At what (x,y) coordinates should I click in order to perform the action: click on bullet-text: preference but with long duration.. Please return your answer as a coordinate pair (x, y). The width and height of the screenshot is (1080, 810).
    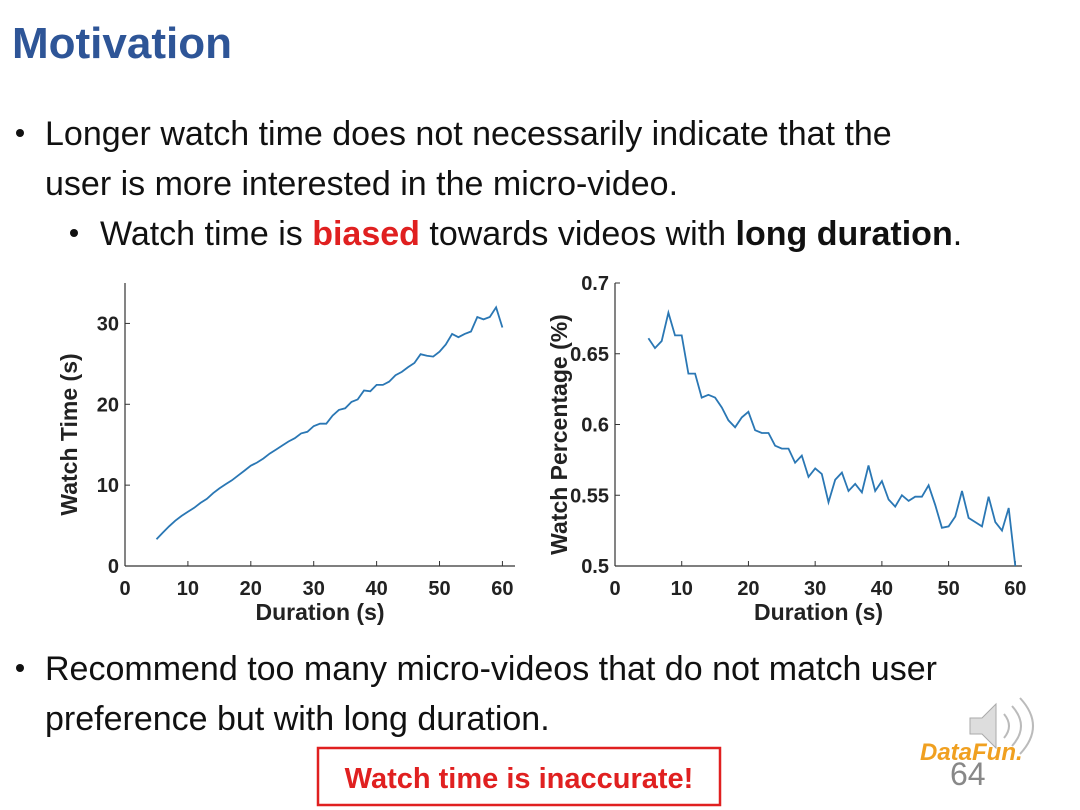
    Looking at the image, I should click on (297, 719).